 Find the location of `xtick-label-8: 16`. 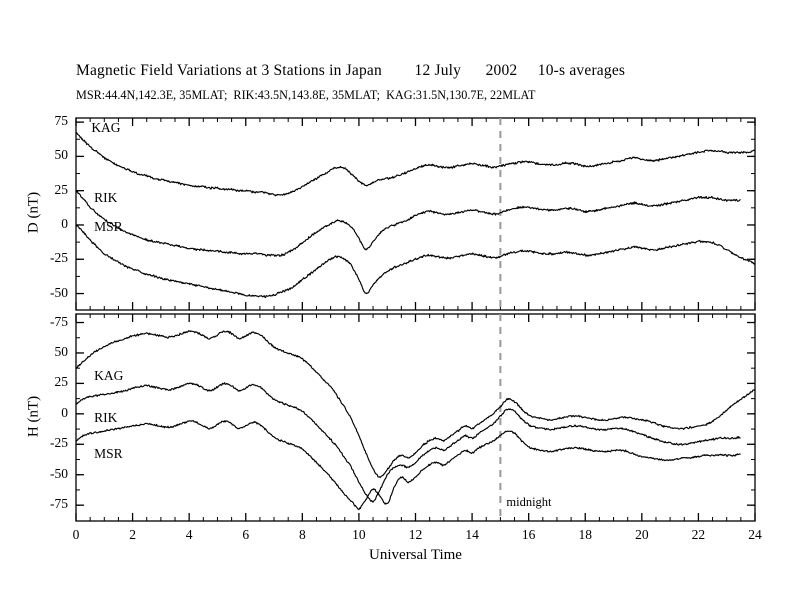

xtick-label-8: 16 is located at coordinates (528, 534).